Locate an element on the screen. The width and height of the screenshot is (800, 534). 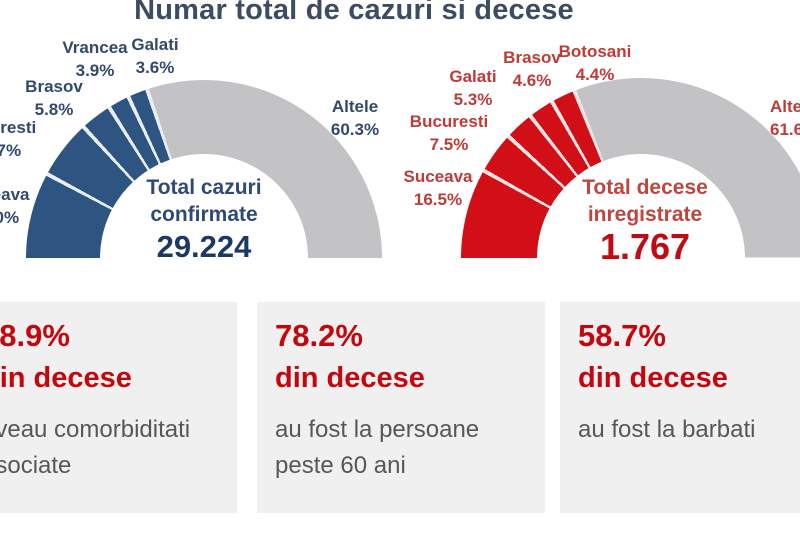
stat-comorbidities-title: din decese is located at coordinates (66, 378).